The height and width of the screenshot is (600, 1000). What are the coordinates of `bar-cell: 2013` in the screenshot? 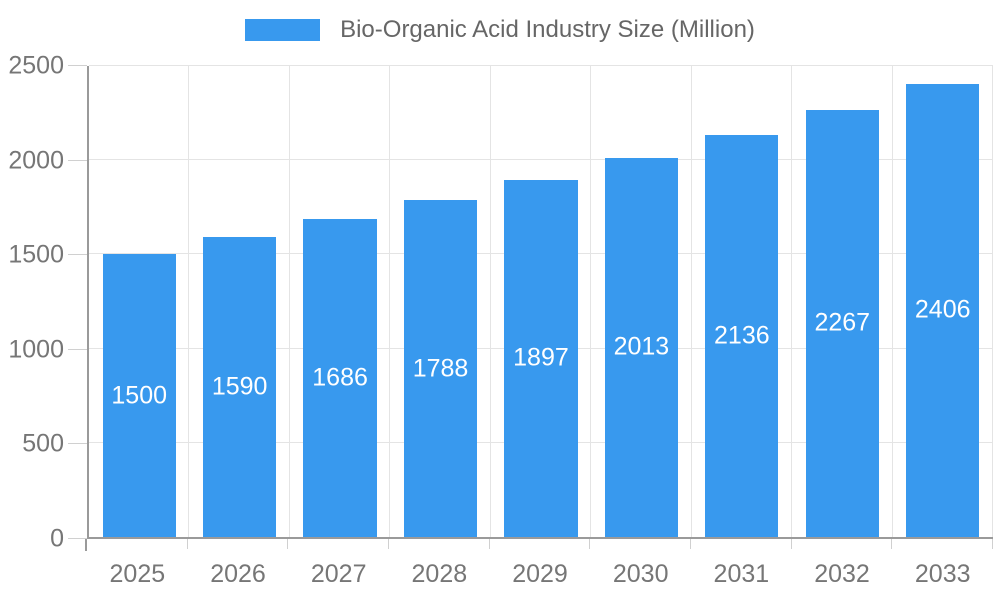 It's located at (641, 301).